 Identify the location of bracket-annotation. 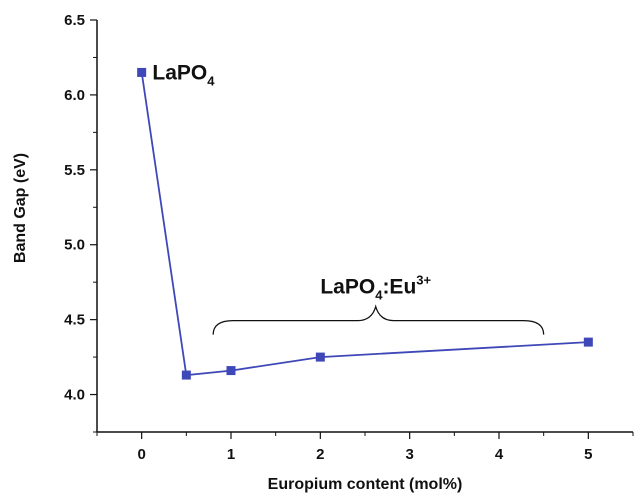
(378, 319).